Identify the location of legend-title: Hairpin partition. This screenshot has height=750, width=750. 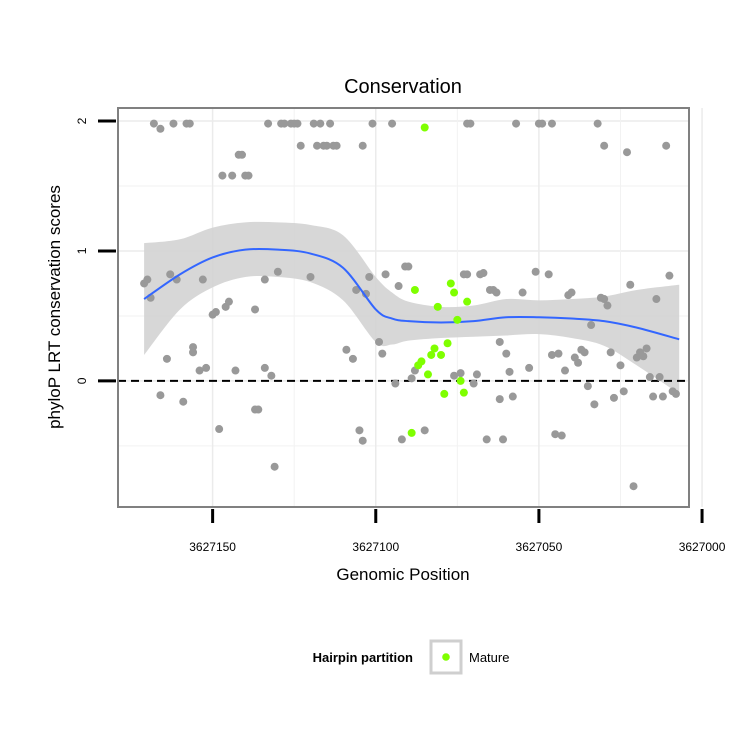
(363, 657).